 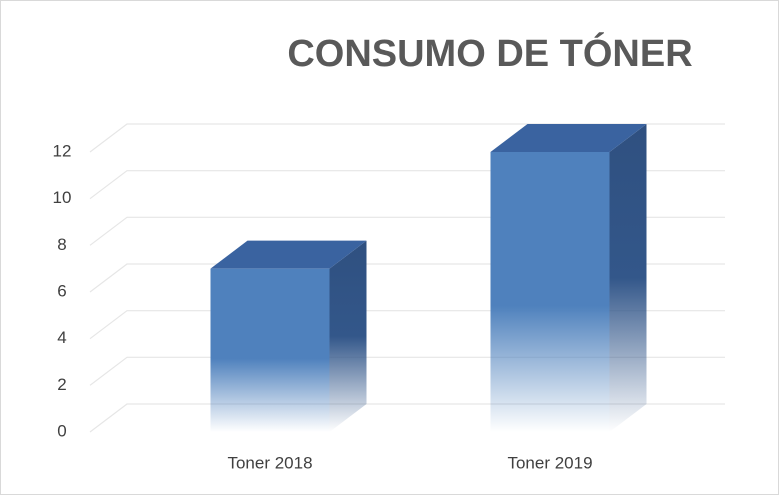 What do you see at coordinates (549, 462) in the screenshot?
I see `x-tick-label: Toner 2019` at bounding box center [549, 462].